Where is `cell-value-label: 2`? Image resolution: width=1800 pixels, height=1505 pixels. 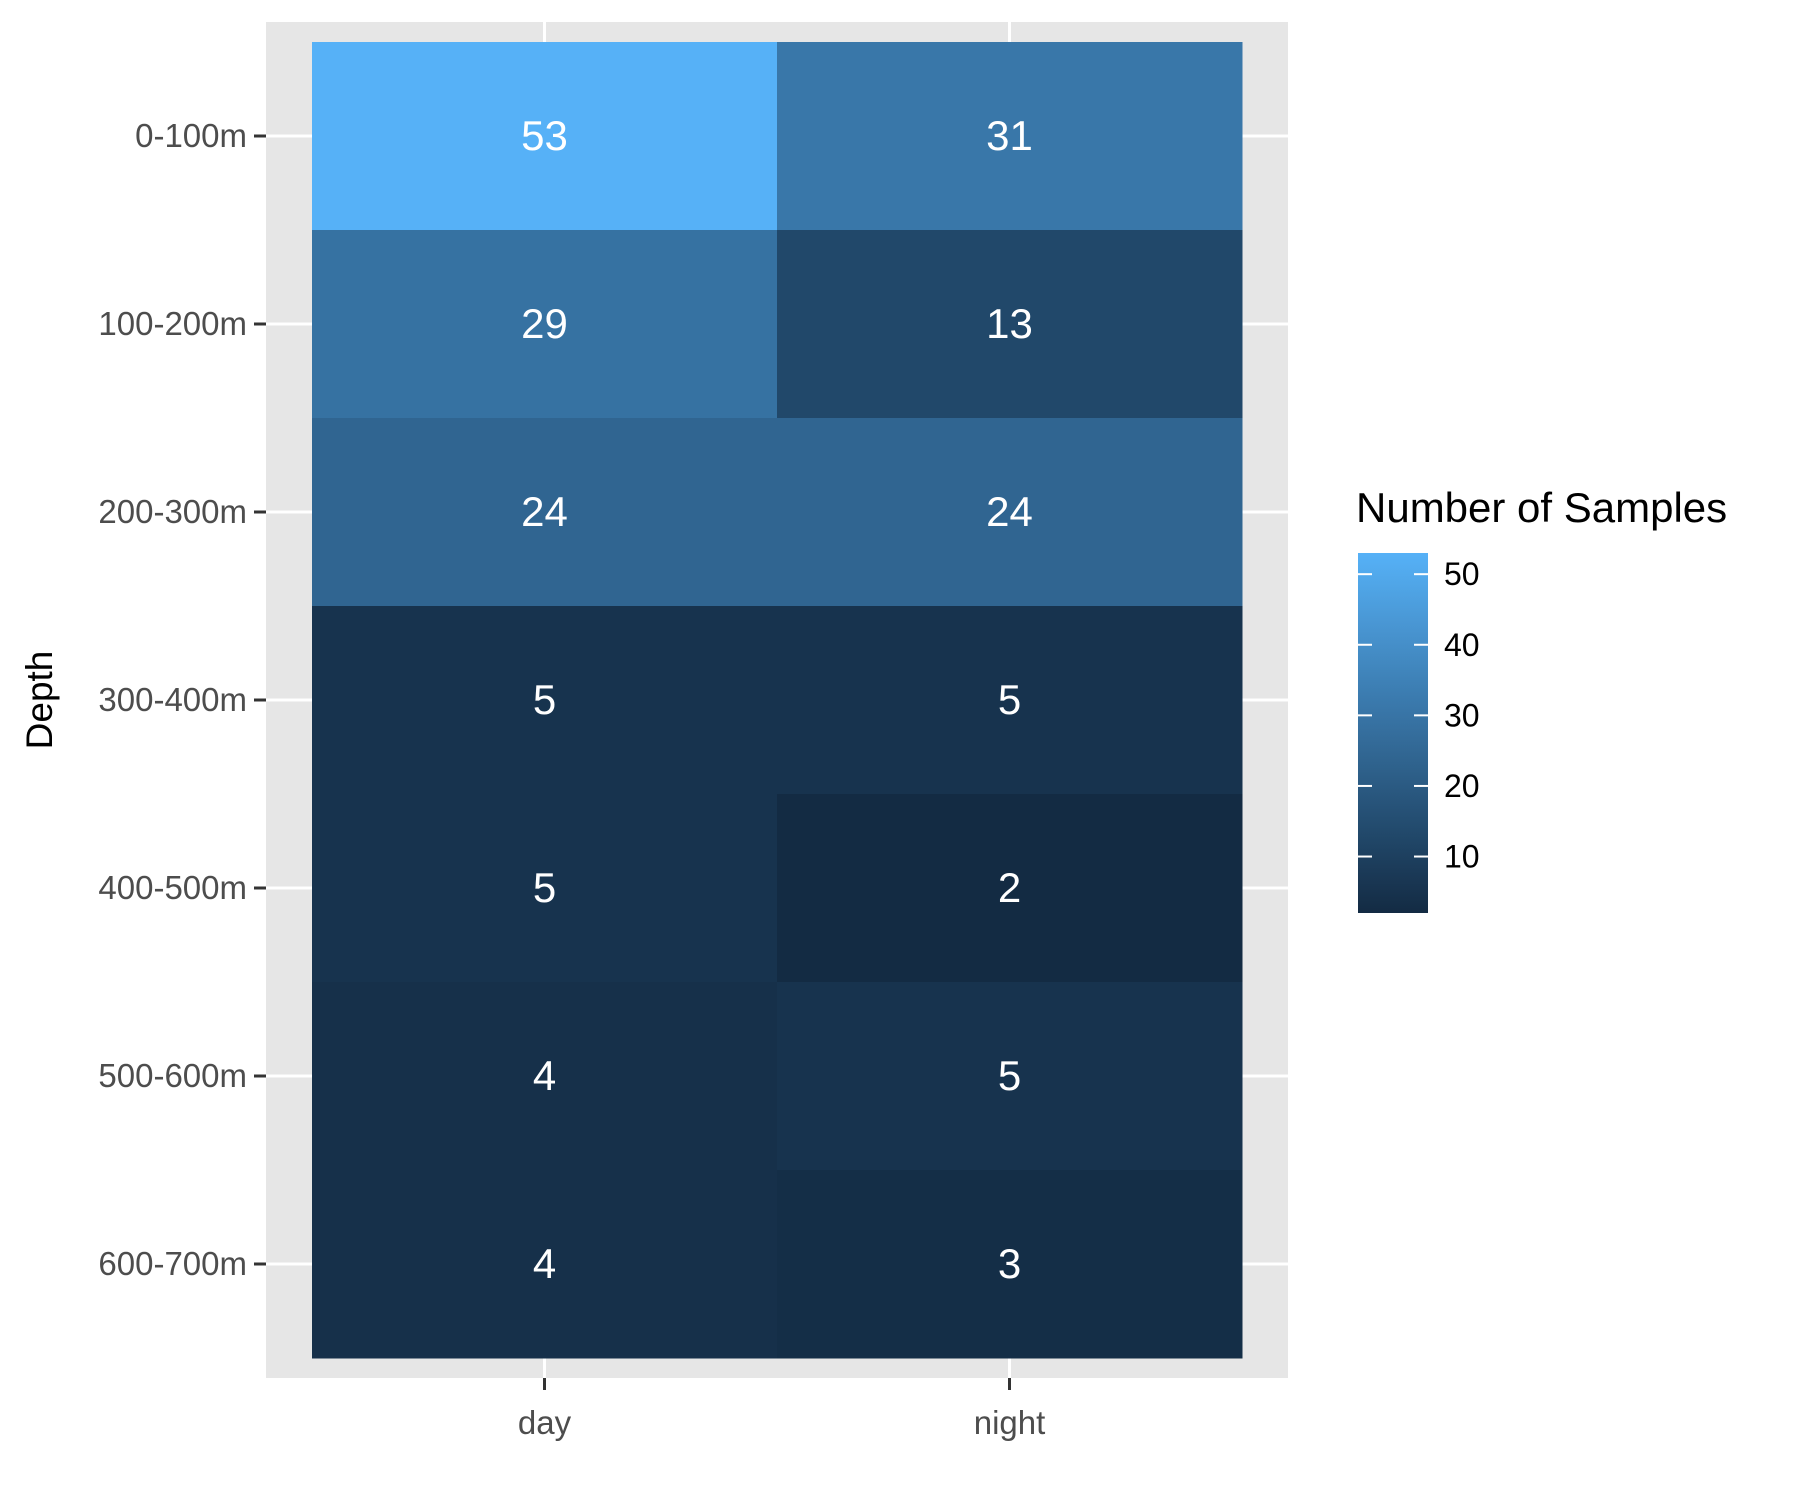
cell-value-label: 2 is located at coordinates (1009, 887).